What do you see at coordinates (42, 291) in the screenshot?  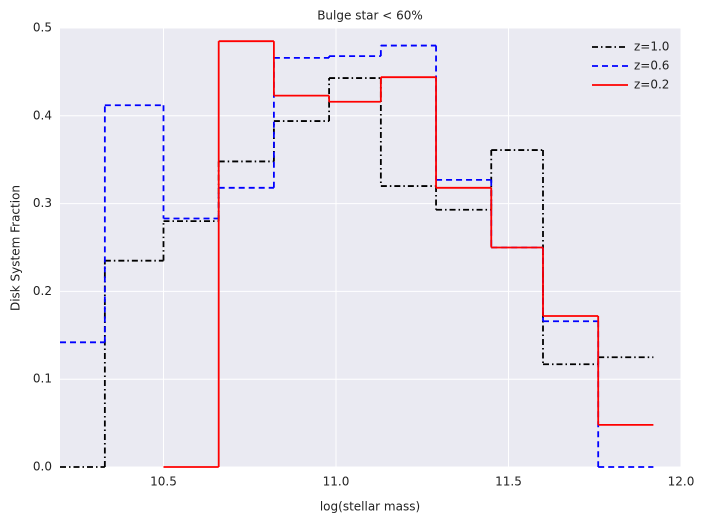 I see `y-tick-label: 0.2` at bounding box center [42, 291].